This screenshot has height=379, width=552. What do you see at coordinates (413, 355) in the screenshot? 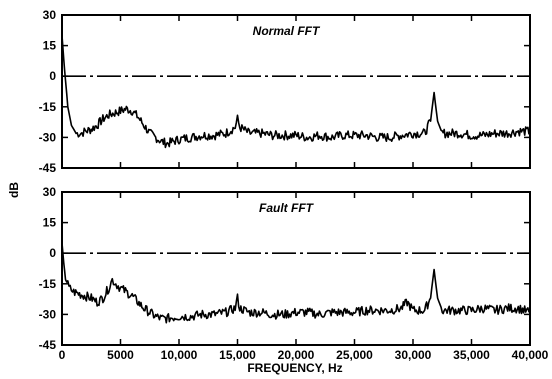
I see `x-tick-label: 30,000` at bounding box center [413, 355].